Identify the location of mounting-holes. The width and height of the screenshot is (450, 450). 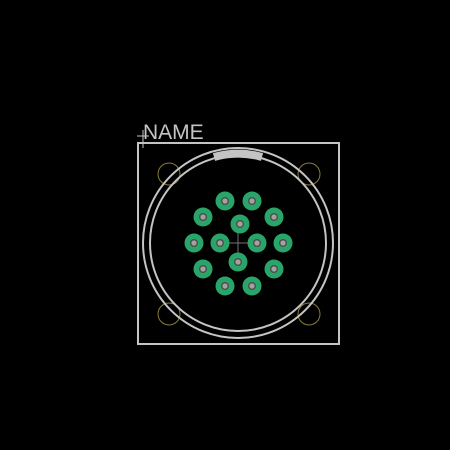
(239, 244).